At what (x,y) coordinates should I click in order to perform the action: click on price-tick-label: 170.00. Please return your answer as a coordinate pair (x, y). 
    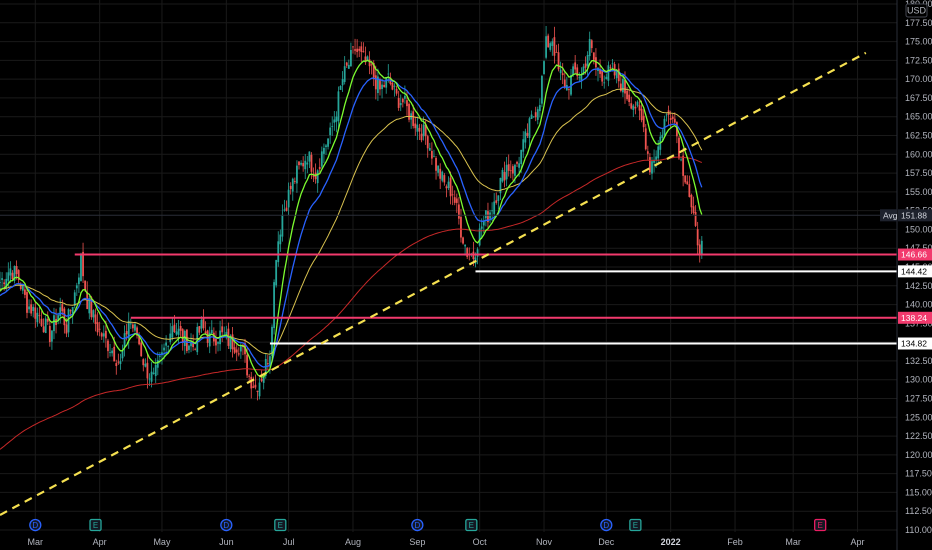
    Looking at the image, I should click on (918, 79).